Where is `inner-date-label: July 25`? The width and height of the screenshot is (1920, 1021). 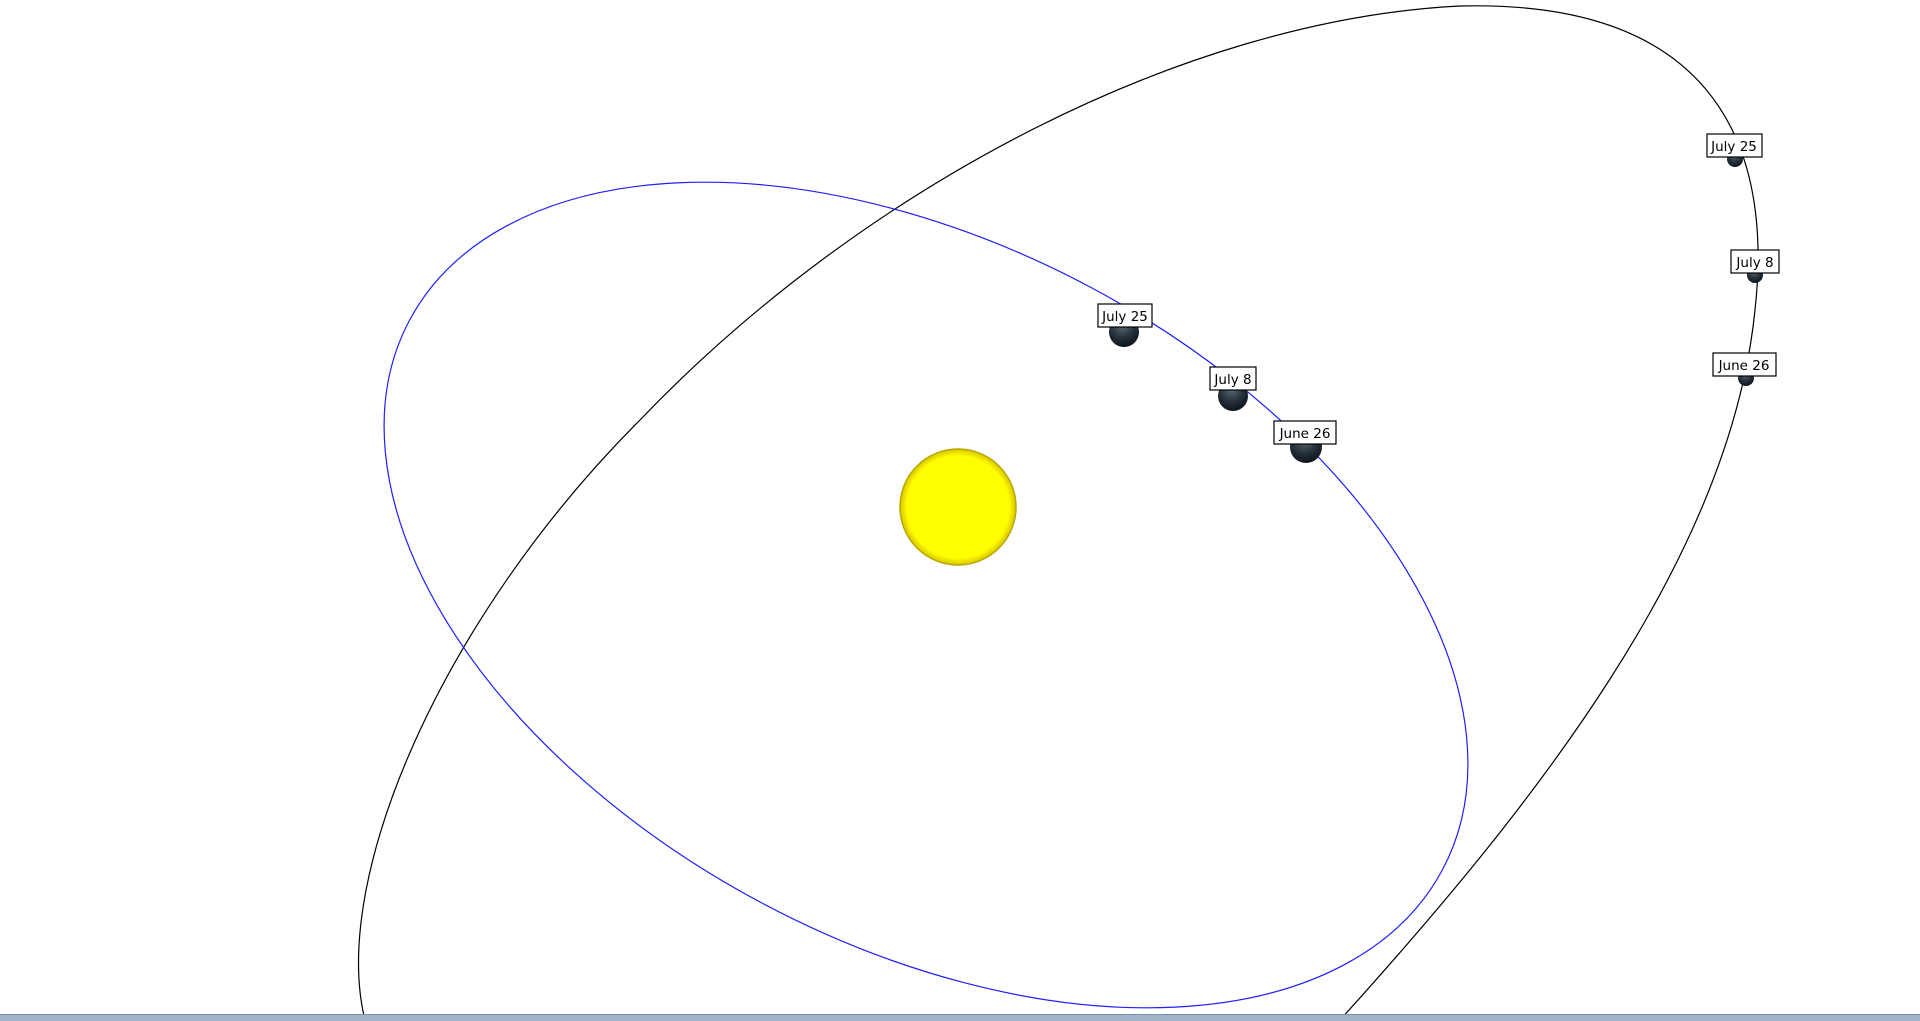
inner-date-label: July 25 is located at coordinates (1125, 315).